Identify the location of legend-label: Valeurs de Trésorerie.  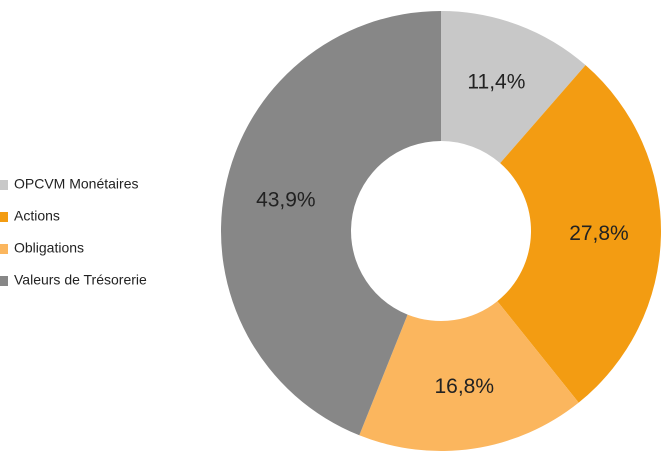
(80, 280).